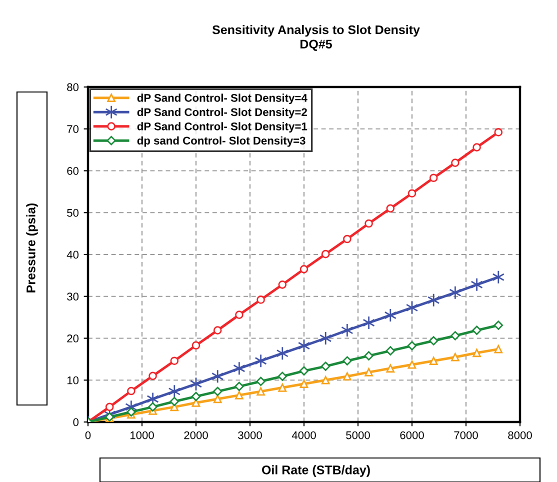 The height and width of the screenshot is (482, 557). What do you see at coordinates (32, 247) in the screenshot?
I see `y-axis-title: Pressure (psia)` at bounding box center [32, 247].